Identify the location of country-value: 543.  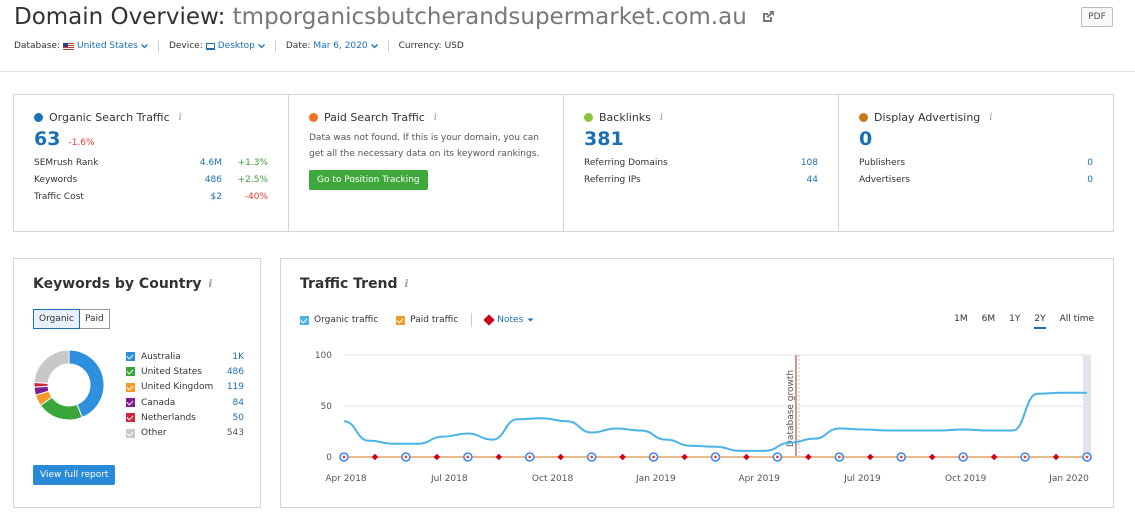
(235, 433).